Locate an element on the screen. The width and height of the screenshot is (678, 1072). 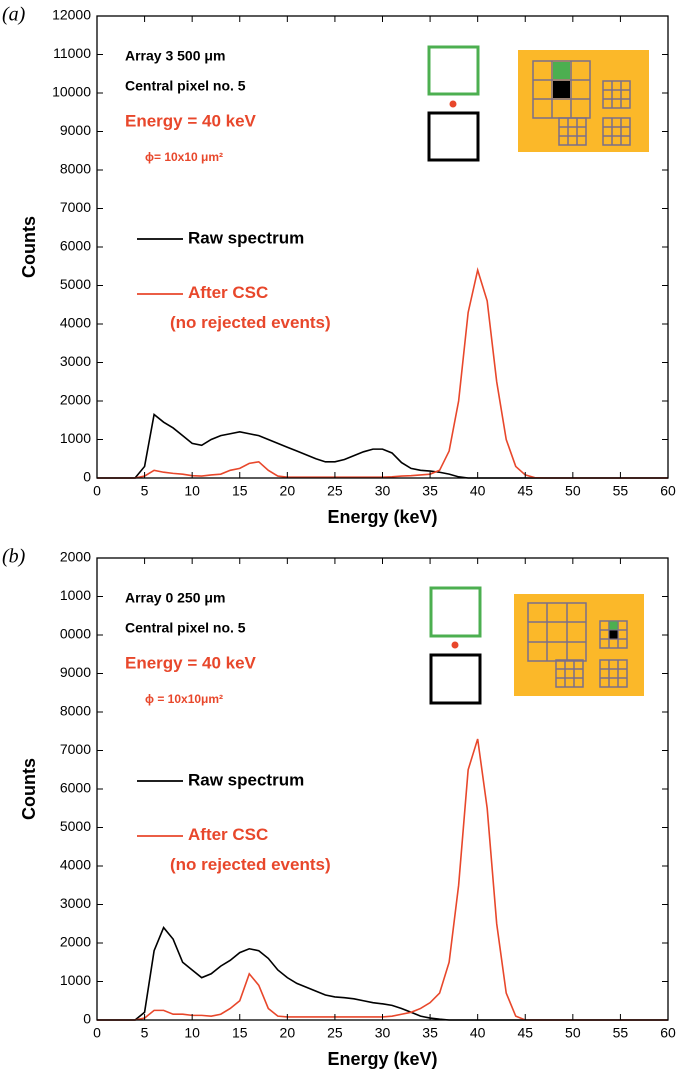
inset-b is located at coordinates (536, 645).